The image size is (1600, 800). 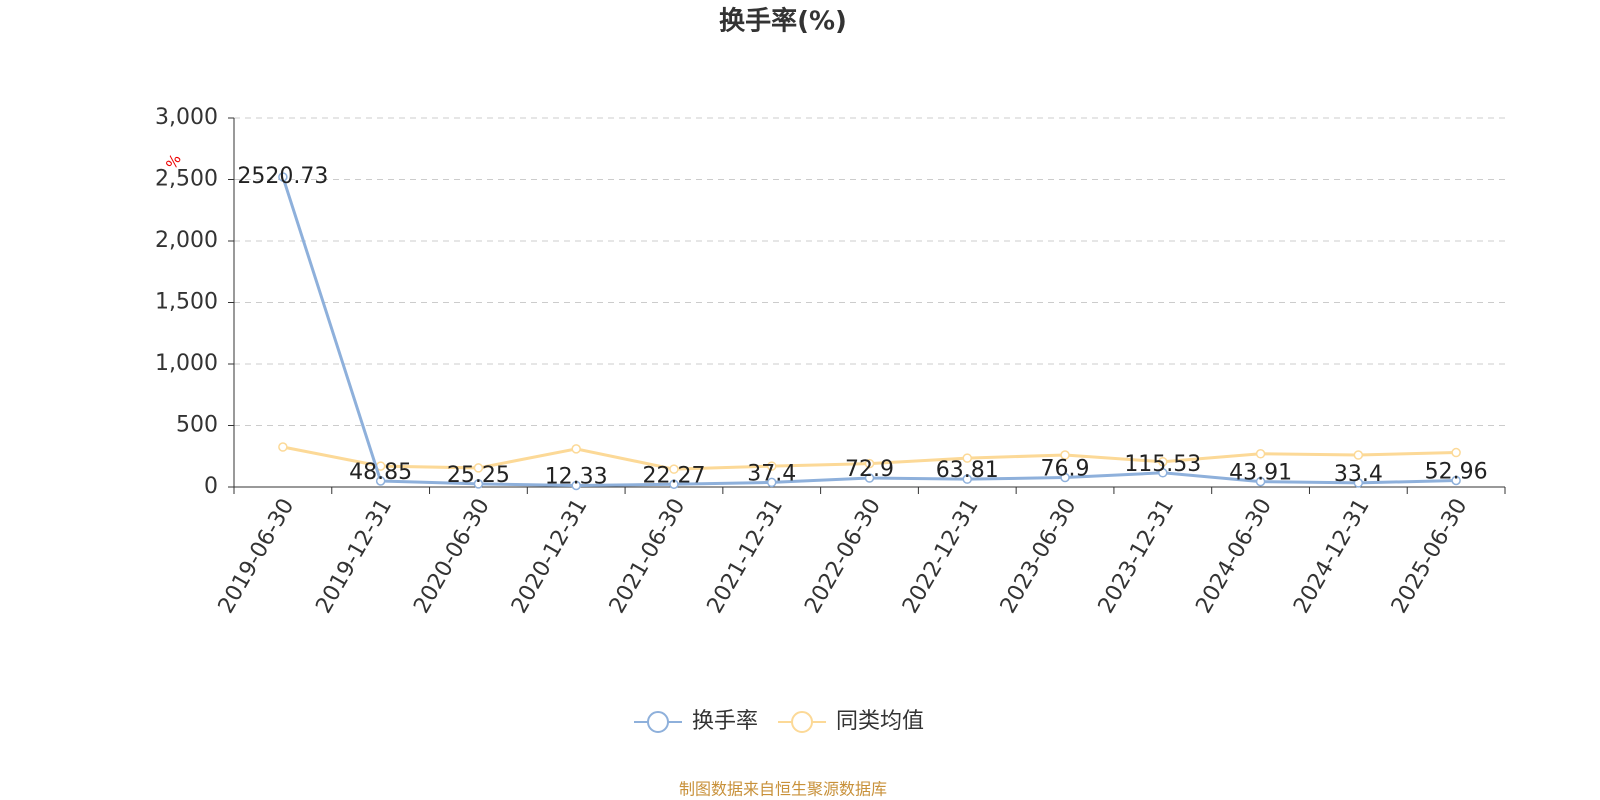 I want to click on data-label: 22.27, so click(x=673, y=475).